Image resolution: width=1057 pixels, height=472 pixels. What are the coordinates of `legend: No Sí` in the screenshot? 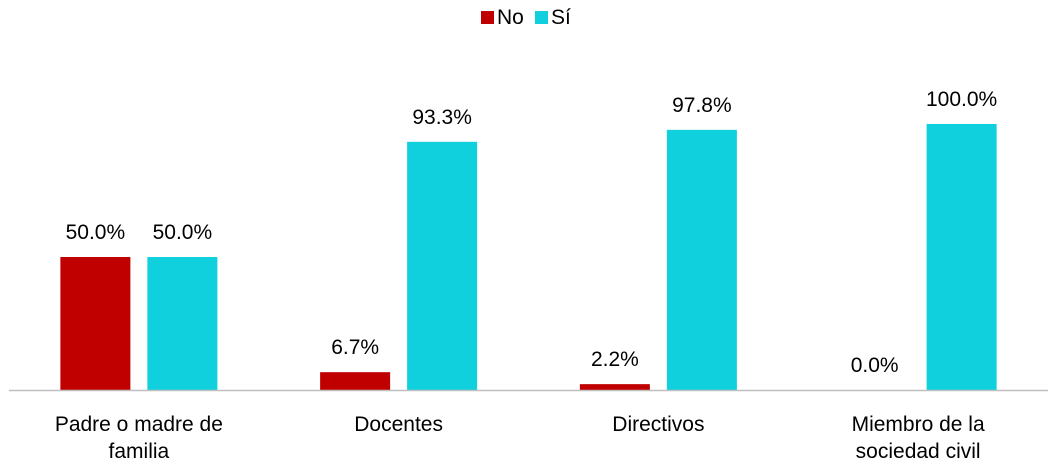 It's located at (526, 17).